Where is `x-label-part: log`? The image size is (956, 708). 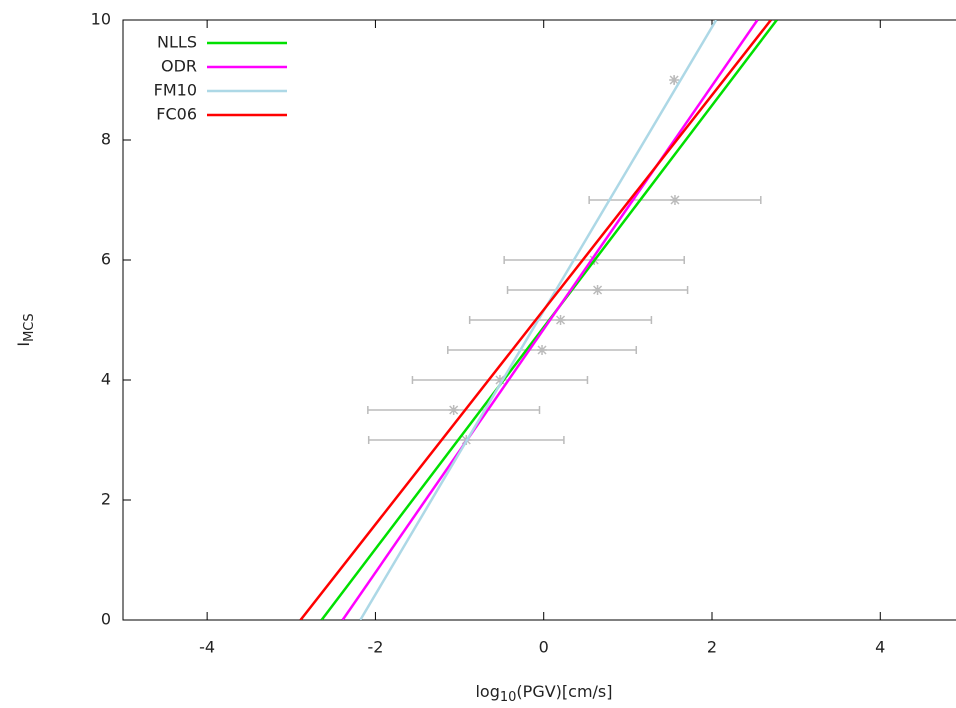
x-label-part: log is located at coordinates (487, 691).